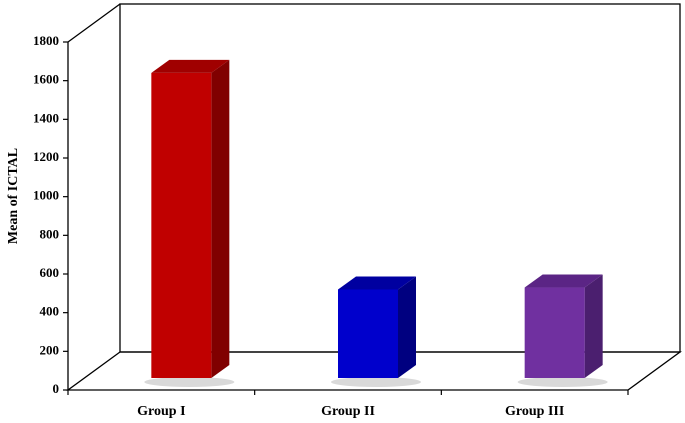  I want to click on bar-group-ii, so click(376, 331).